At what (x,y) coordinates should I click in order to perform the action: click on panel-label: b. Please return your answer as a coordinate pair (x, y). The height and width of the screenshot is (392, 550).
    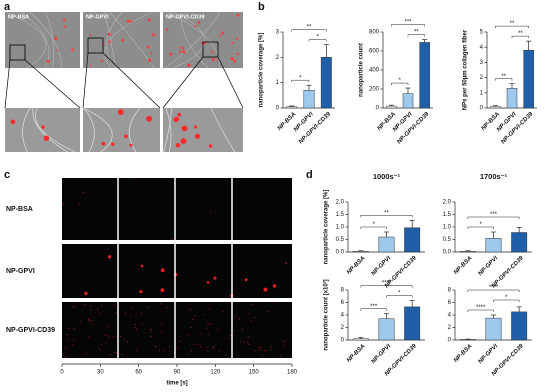
    Looking at the image, I should click on (261, 7).